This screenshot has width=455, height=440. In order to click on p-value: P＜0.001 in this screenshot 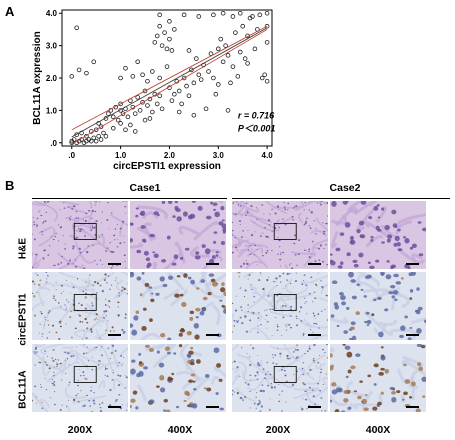, I will do `click(257, 128)`.